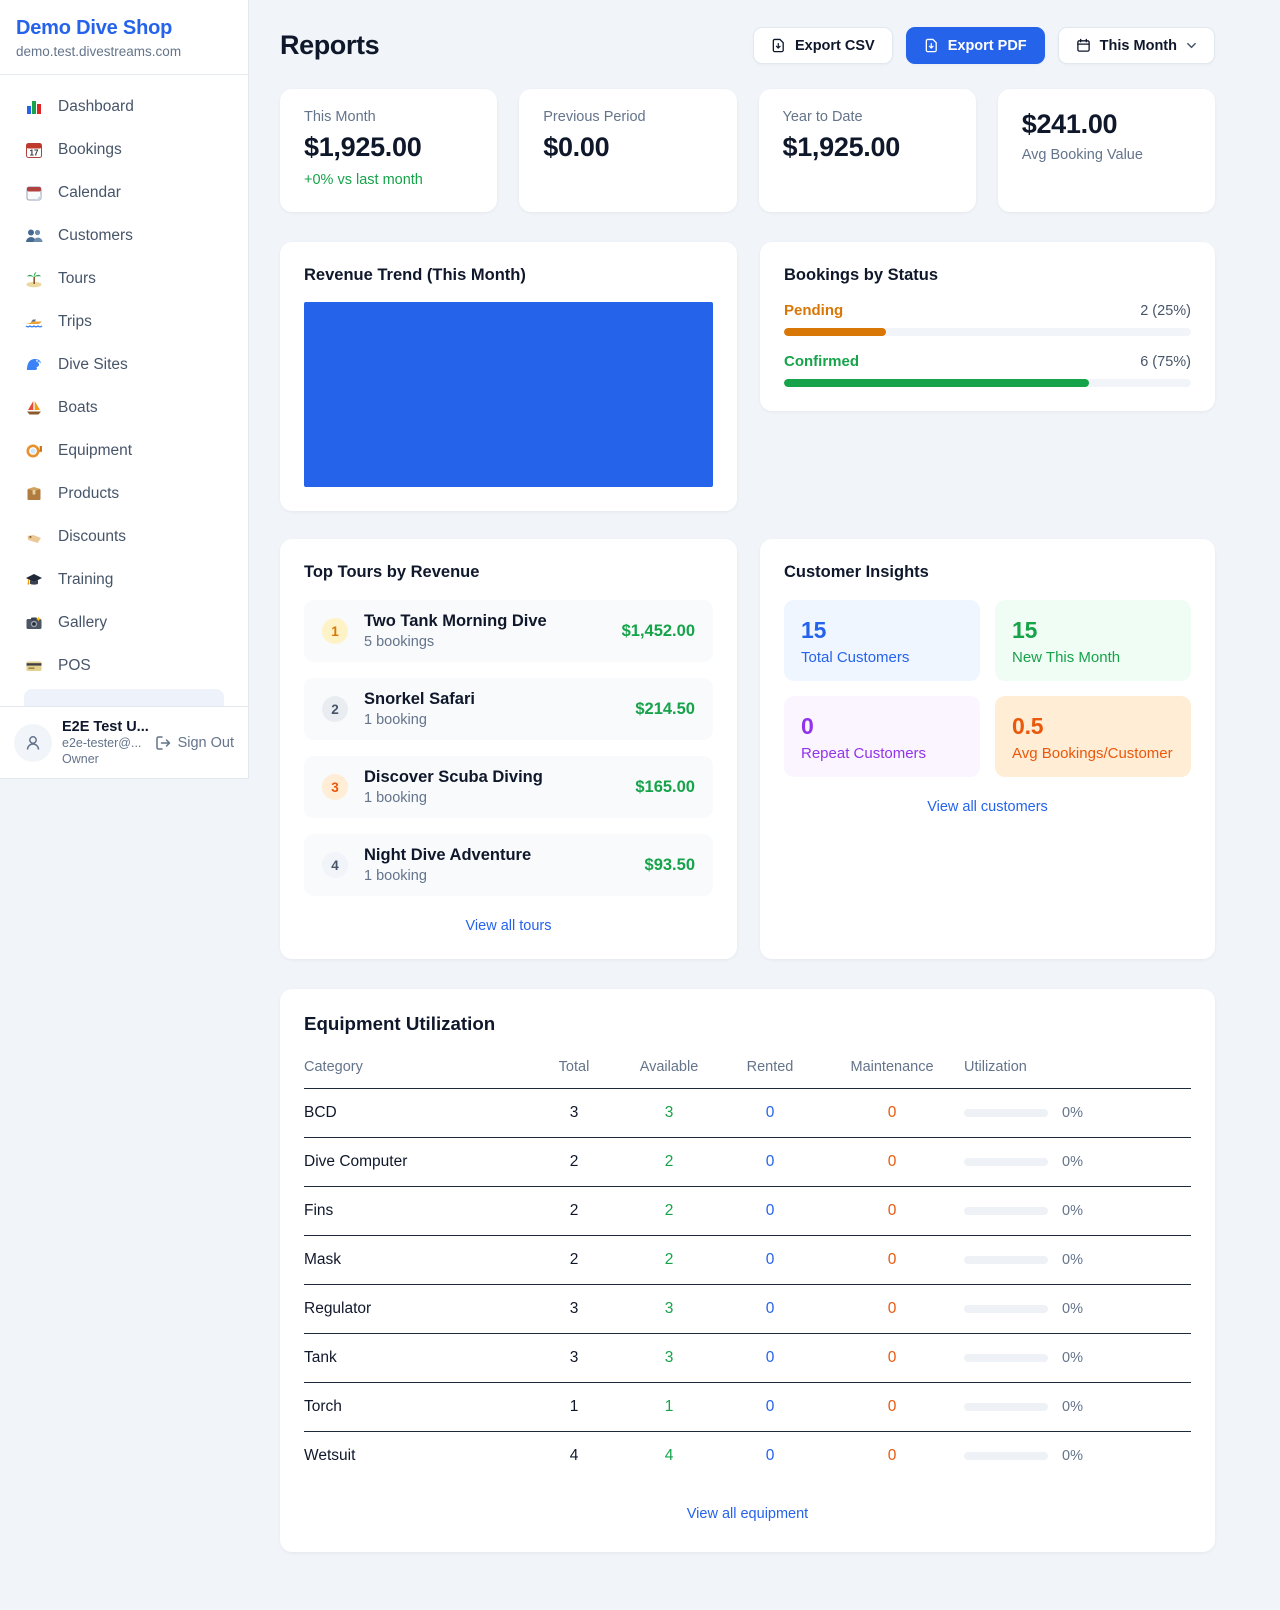 The image size is (1280, 1610). I want to click on sidebar-item-bookings: 17 Bookings, so click(124, 149).